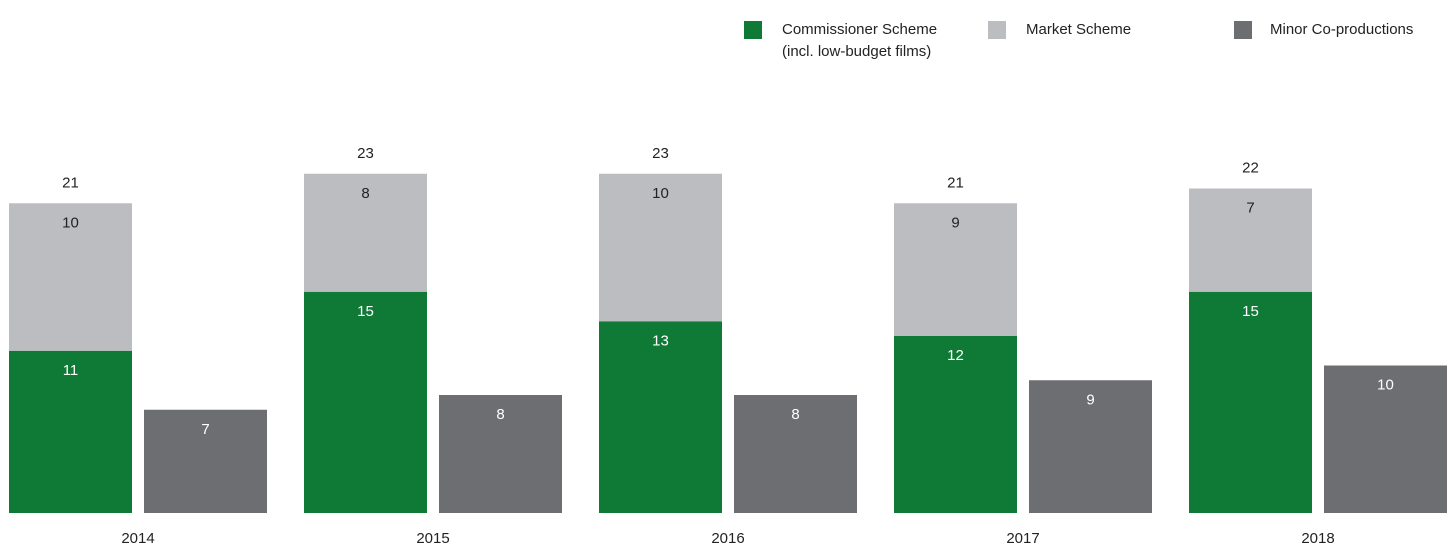  I want to click on data-label-commissioner-2016: 13, so click(660, 340).